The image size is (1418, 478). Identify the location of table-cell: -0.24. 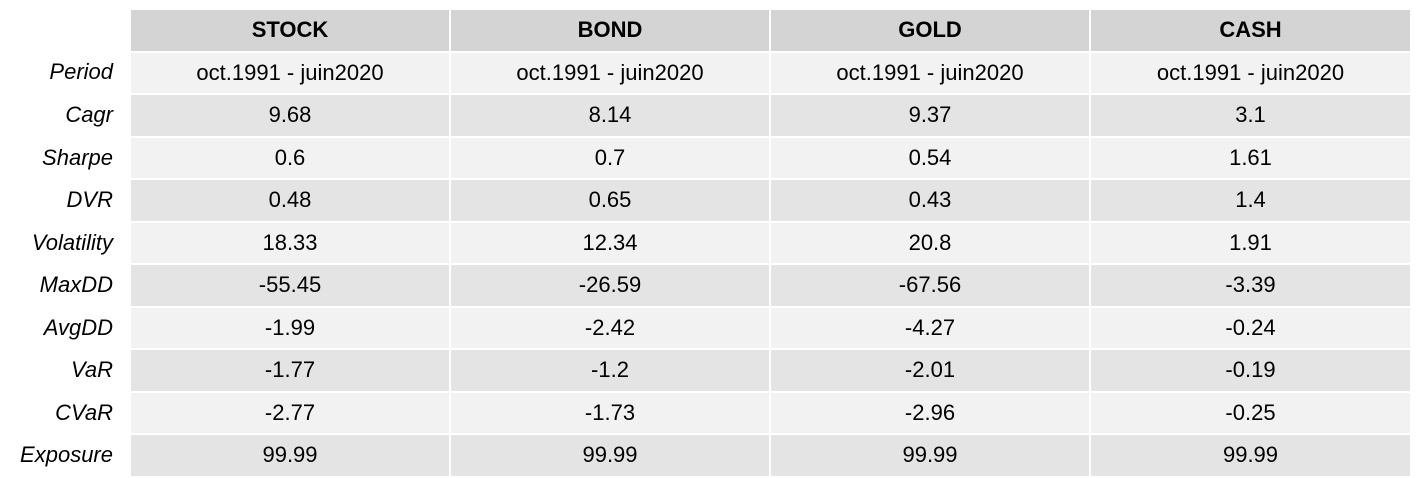
(1249, 328).